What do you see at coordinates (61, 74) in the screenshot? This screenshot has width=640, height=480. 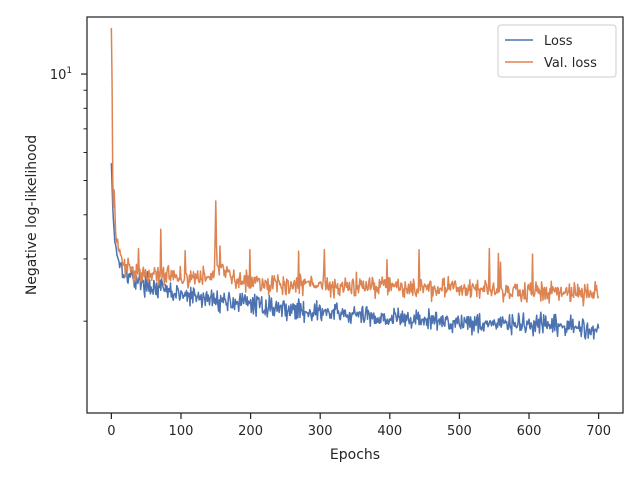 I see `y-tick-label: 101` at bounding box center [61, 74].